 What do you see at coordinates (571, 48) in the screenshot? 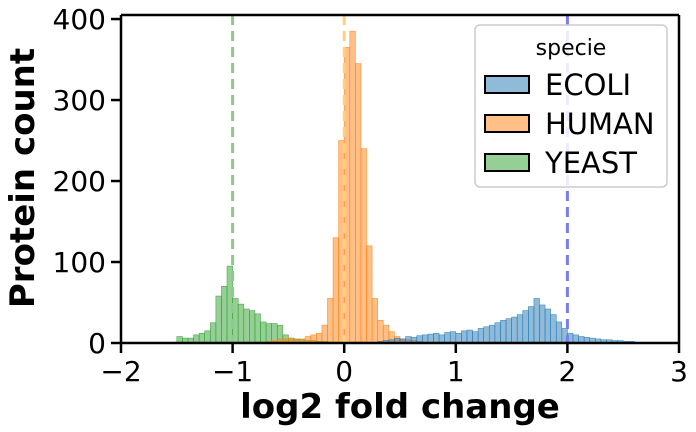
I see `legend-title: specie` at bounding box center [571, 48].